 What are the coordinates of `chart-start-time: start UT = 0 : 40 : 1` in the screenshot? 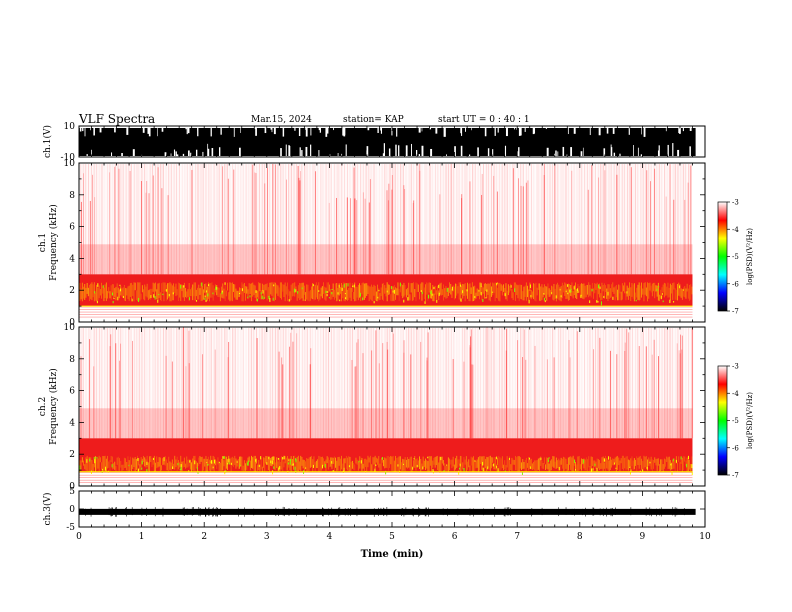 It's located at (484, 120).